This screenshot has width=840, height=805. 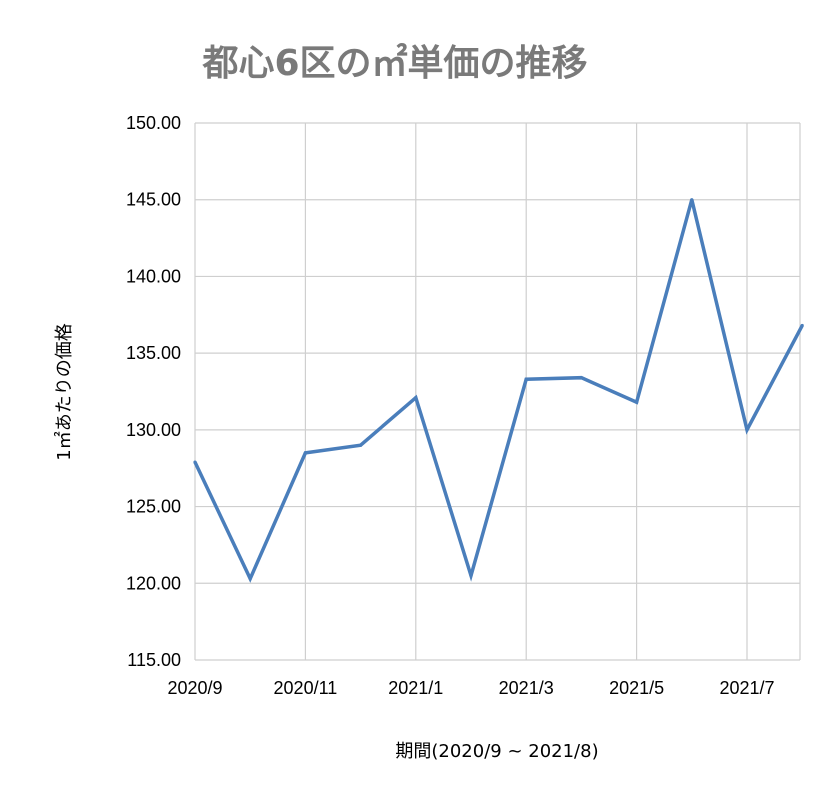 I want to click on y-tick-label: 125.00, so click(x=153, y=507).